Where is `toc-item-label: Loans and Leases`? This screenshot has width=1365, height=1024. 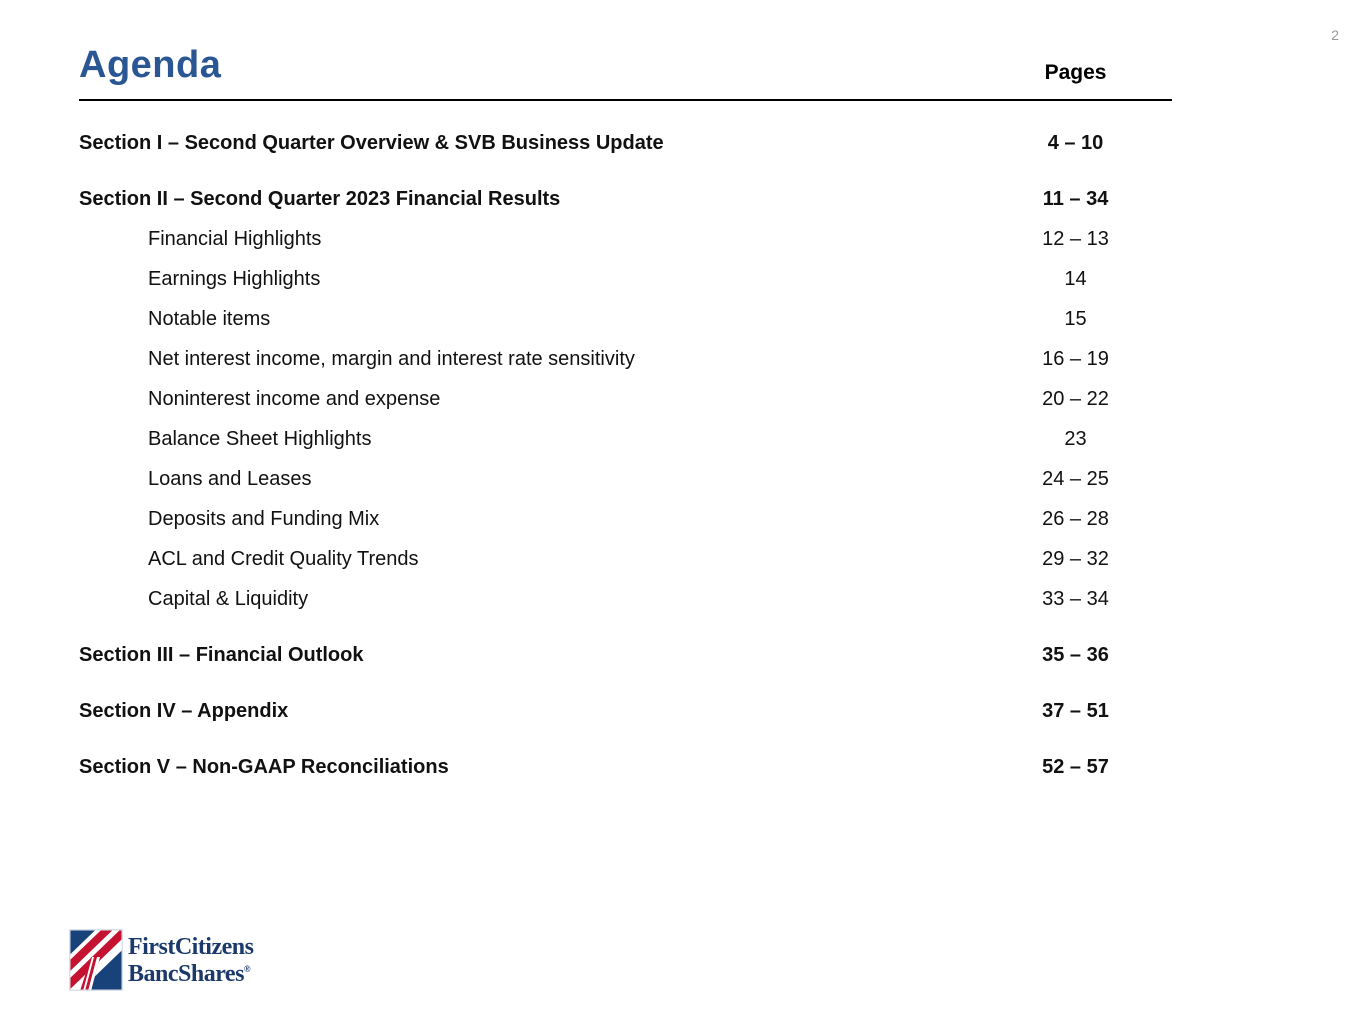 toc-item-label: Loans and Leases is located at coordinates (230, 478).